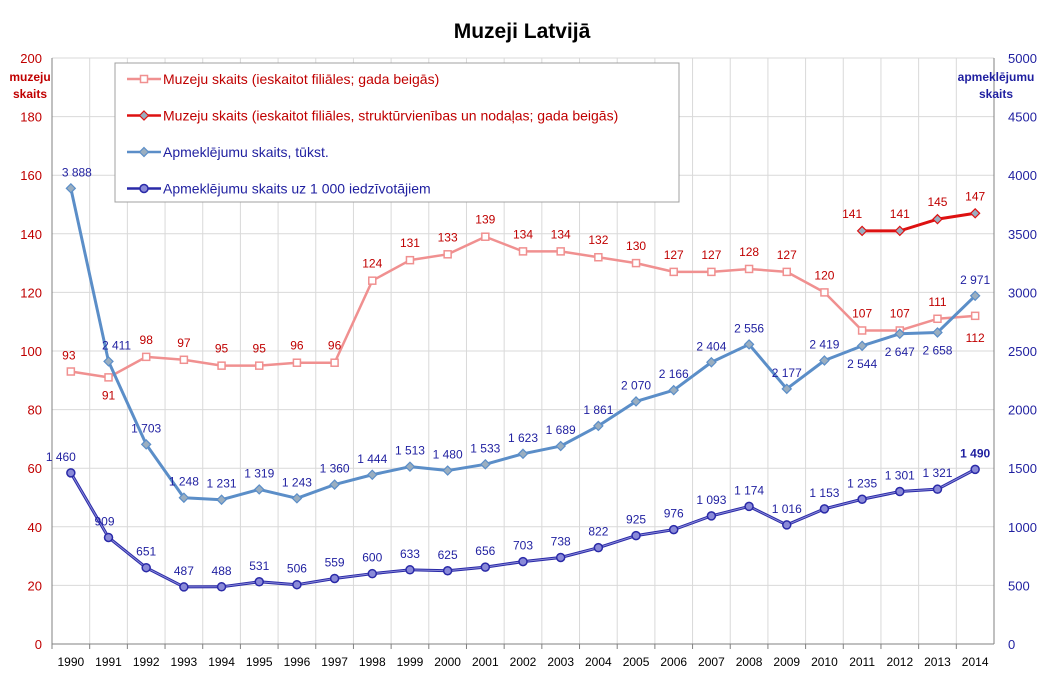 This screenshot has width=1045, height=688. I want to click on x-tick-label: 1998, so click(372, 662).